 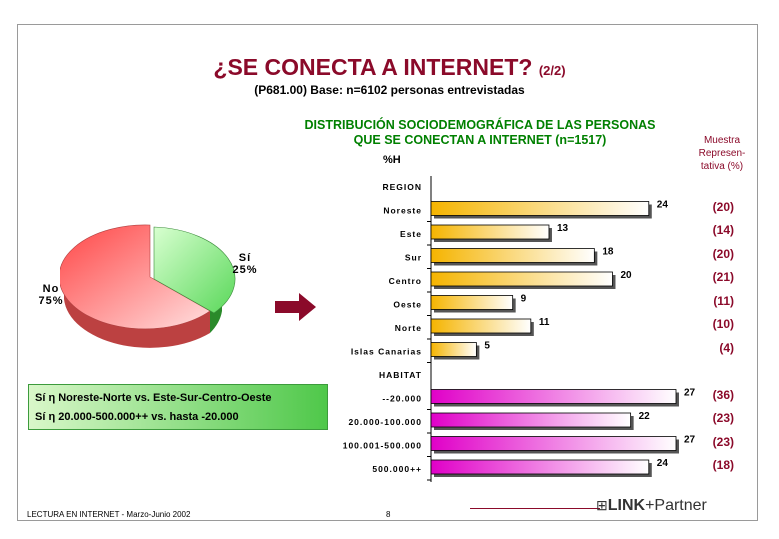 What do you see at coordinates (408, 328) in the screenshot?
I see `category-label: Norte` at bounding box center [408, 328].